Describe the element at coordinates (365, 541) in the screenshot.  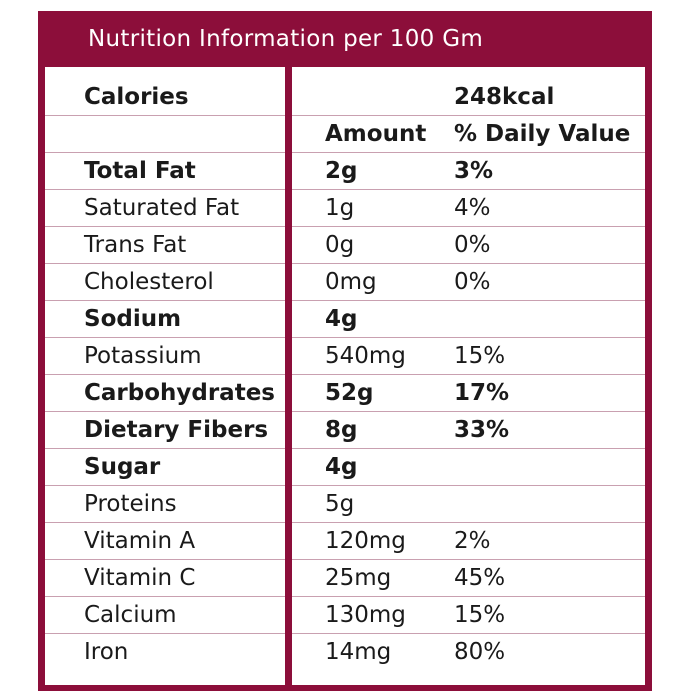
I see `nutrient-amount: 120mg` at that location.